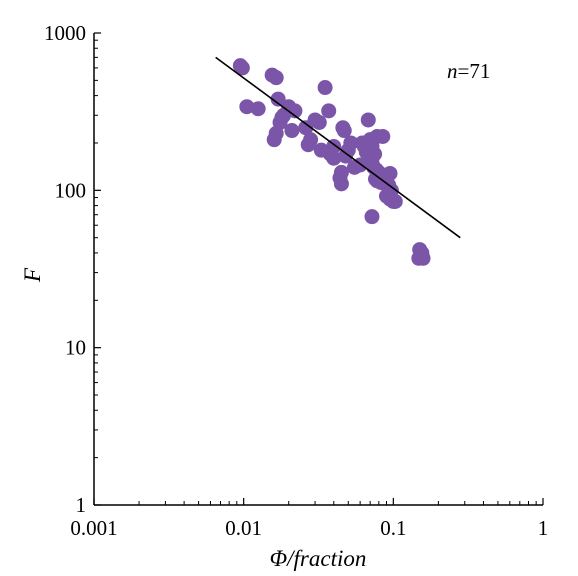 Image resolution: width=578 pixels, height=576 pixels. I want to click on y-tick-label: 10, so click(75, 348).